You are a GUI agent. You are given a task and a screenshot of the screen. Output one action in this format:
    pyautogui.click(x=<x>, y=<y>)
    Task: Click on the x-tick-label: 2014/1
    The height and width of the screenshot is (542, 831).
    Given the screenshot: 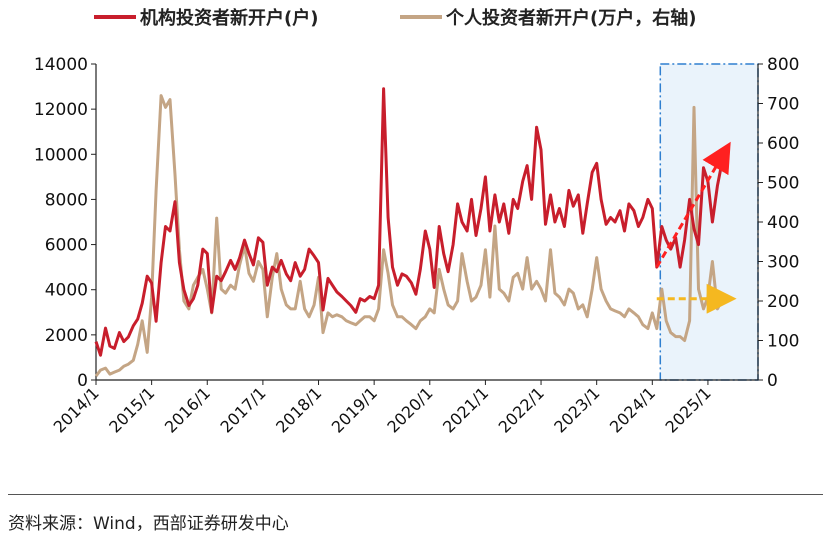 What is the action you would take?
    pyautogui.click(x=76, y=409)
    